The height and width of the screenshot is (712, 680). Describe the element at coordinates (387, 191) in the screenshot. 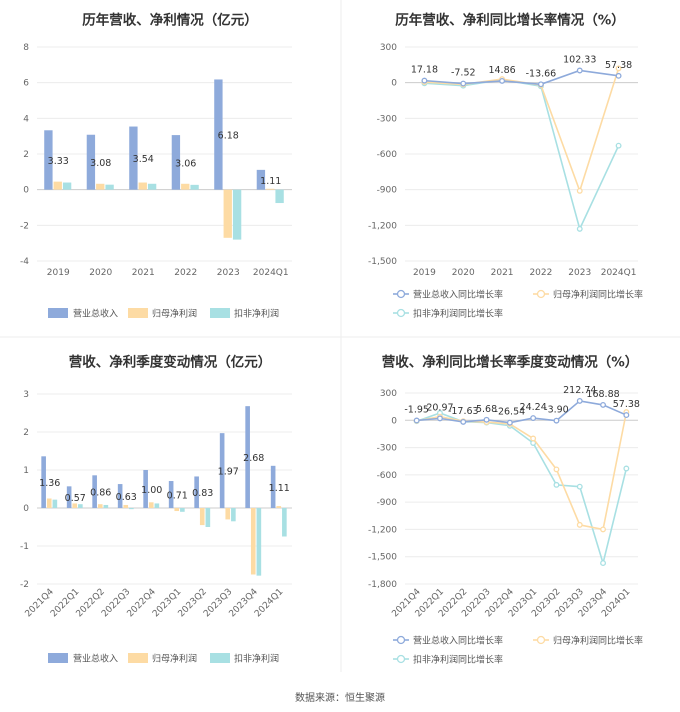

I see `y-tick-label: -900` at that location.